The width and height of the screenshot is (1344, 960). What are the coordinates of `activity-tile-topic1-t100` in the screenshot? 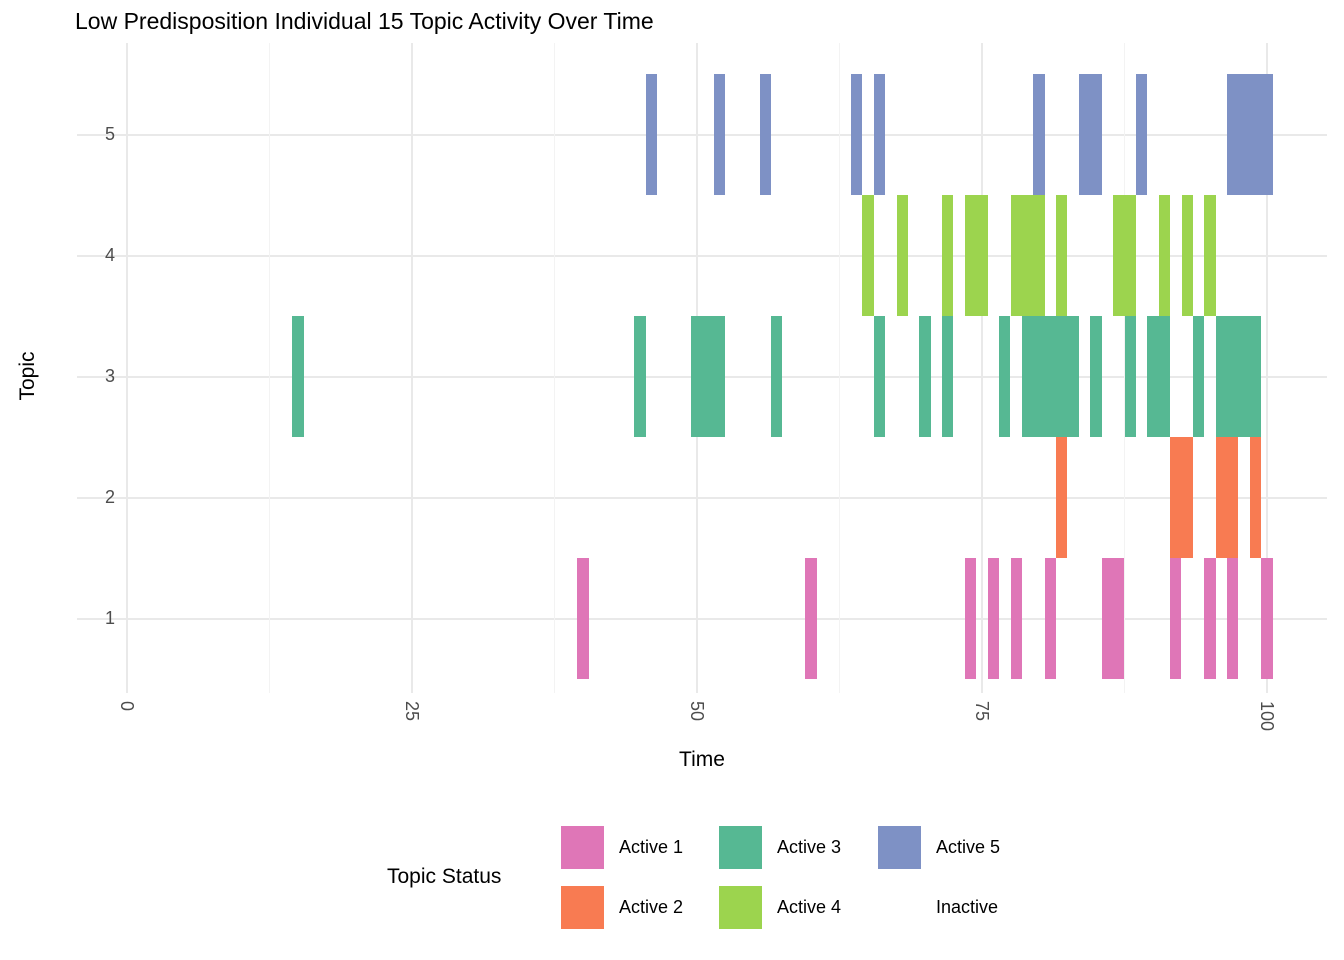 It's located at (1267, 618).